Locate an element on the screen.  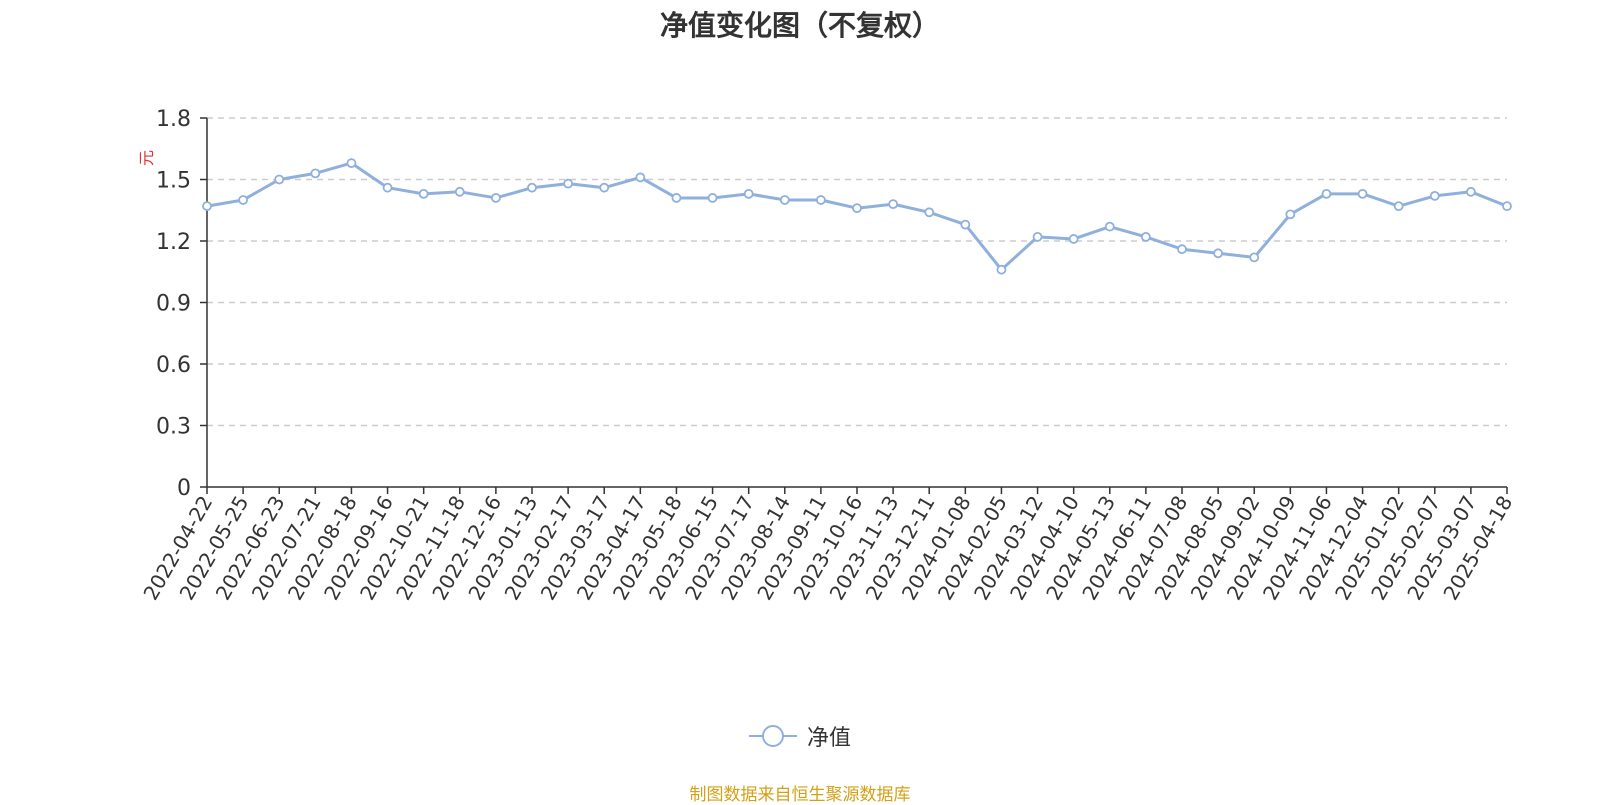
data-points is located at coordinates (857, 216).